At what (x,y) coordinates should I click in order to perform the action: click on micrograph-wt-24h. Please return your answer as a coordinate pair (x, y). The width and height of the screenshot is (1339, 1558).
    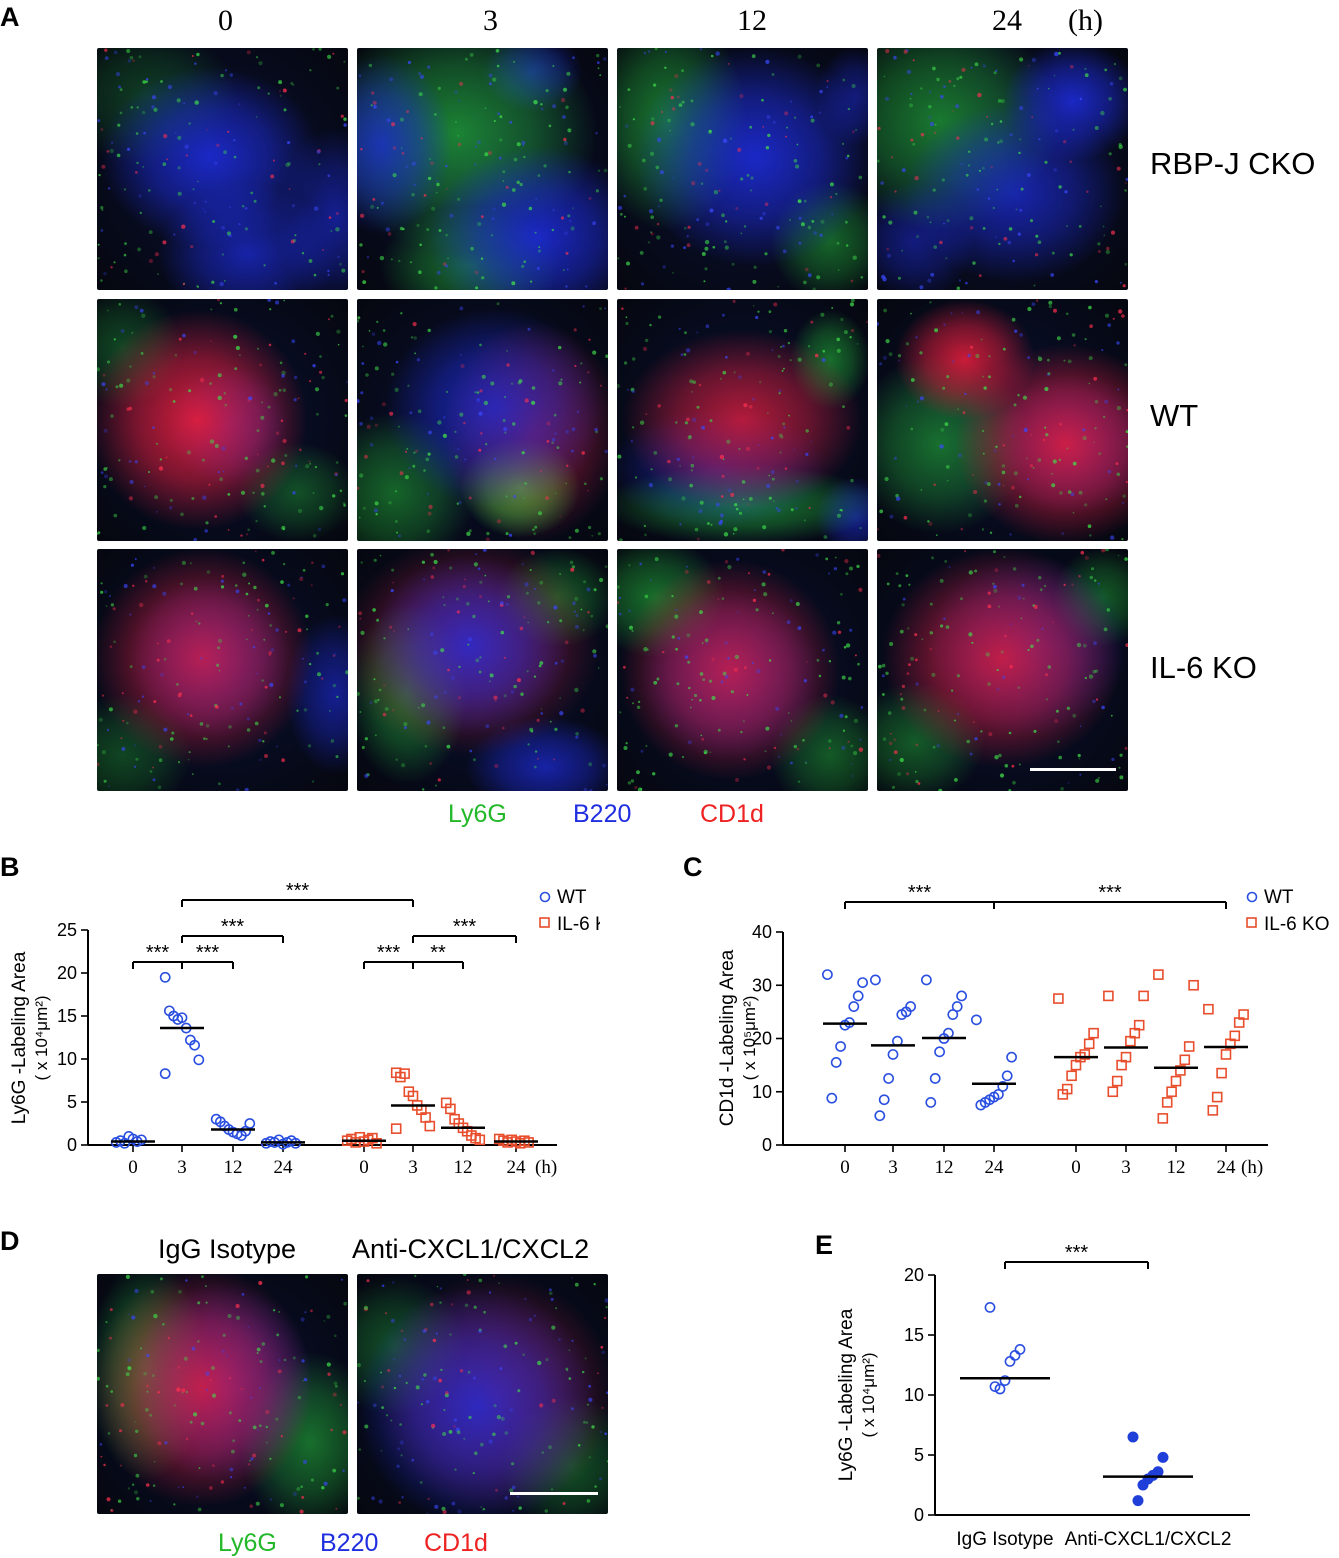
    Looking at the image, I should click on (1002, 420).